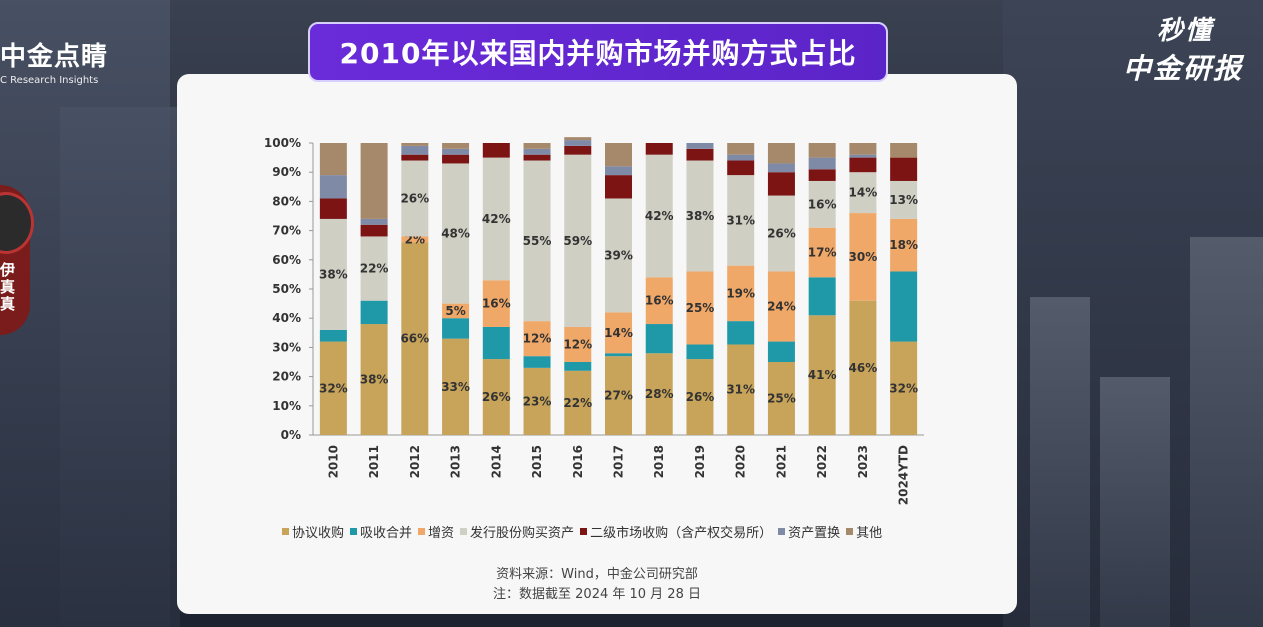 Image resolution: width=1263 pixels, height=627 pixels. What do you see at coordinates (1183, 48) in the screenshot?
I see `miaodong-logo: 秒懂 中金研报` at bounding box center [1183, 48].